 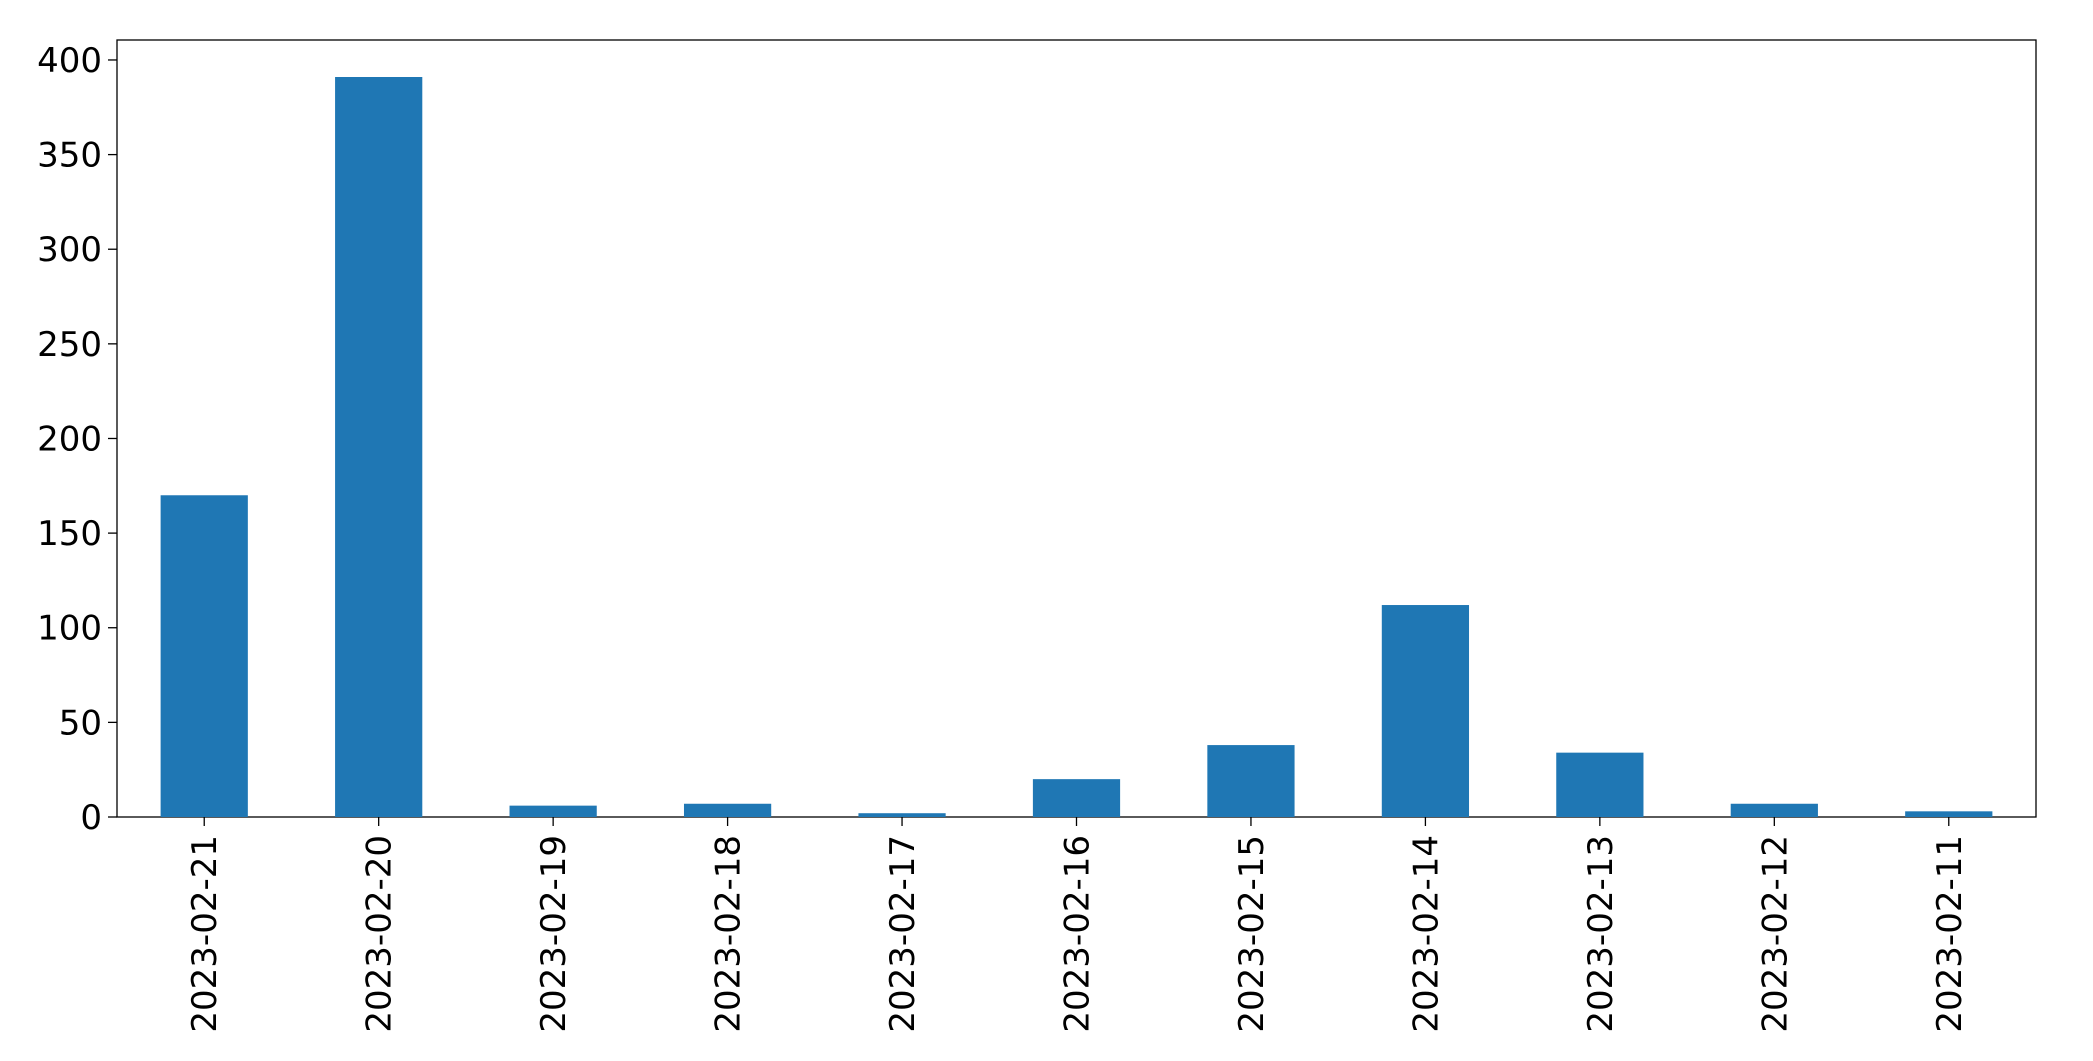 What do you see at coordinates (1775, 934) in the screenshot?
I see `x-tick-label: 2023-02-12` at bounding box center [1775, 934].